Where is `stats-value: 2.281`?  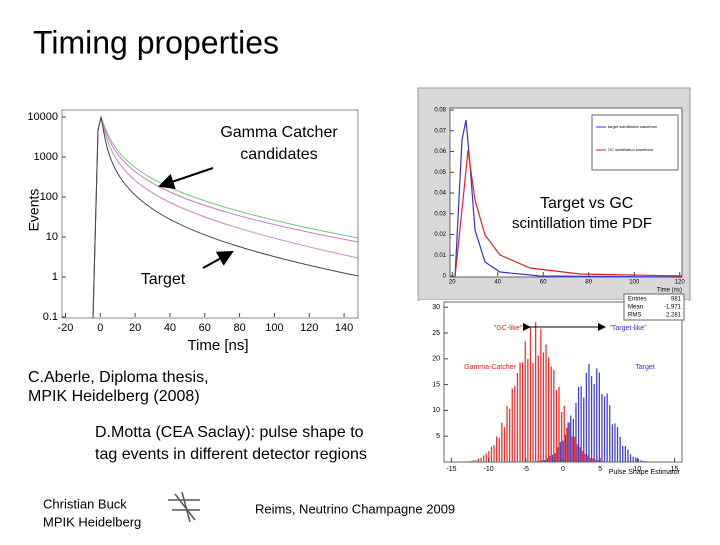 stats-value: 2.281 is located at coordinates (674, 316).